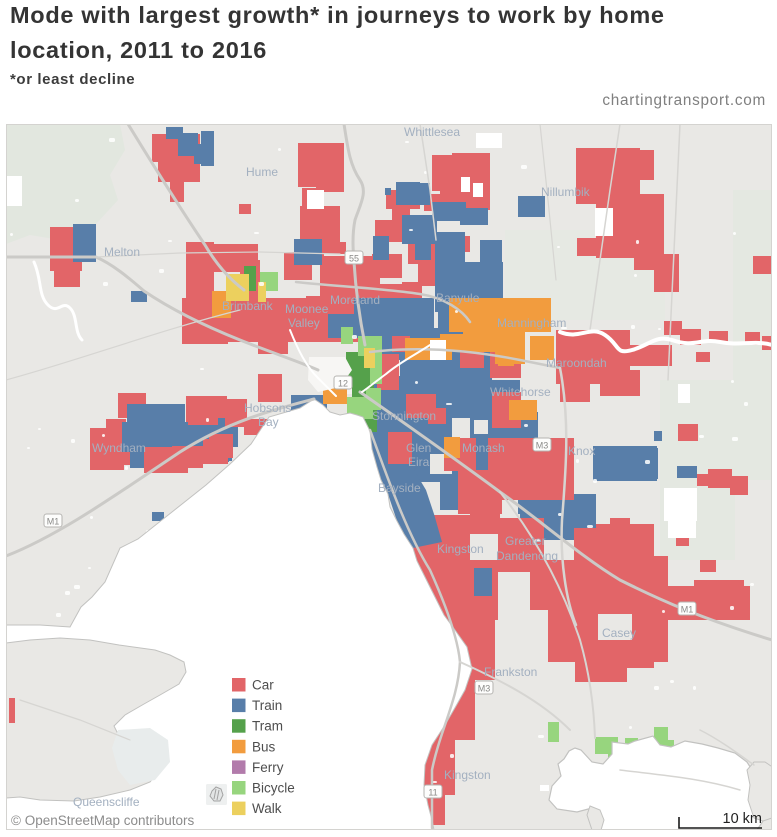 This screenshot has width=777, height=837. Describe the element at coordinates (103, 820) in the screenshot. I see `svg-text: © OpenStreetMap contributors` at that location.